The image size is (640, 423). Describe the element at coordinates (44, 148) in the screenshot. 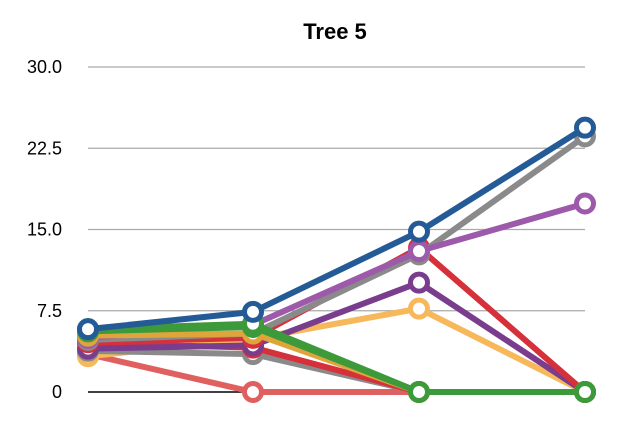

I see `y-tick-label: 22.5` at that location.